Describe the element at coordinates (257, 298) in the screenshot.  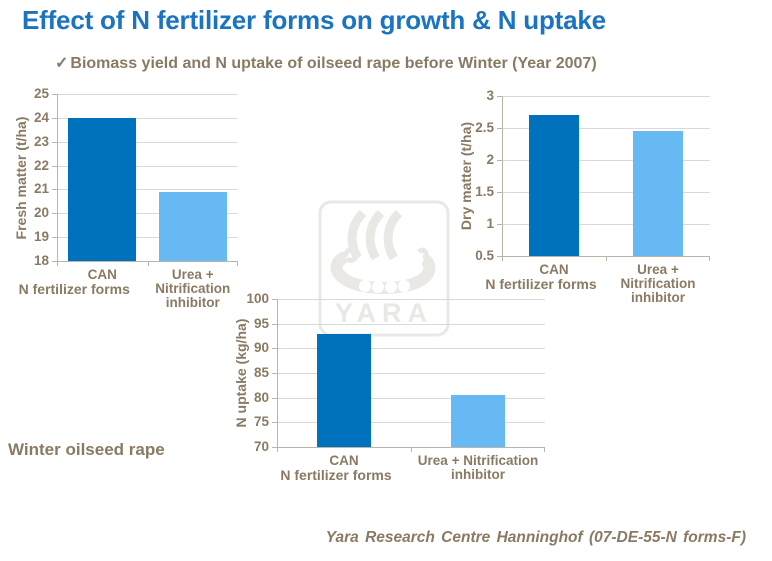
I see `y-tick-label: 100` at that location.